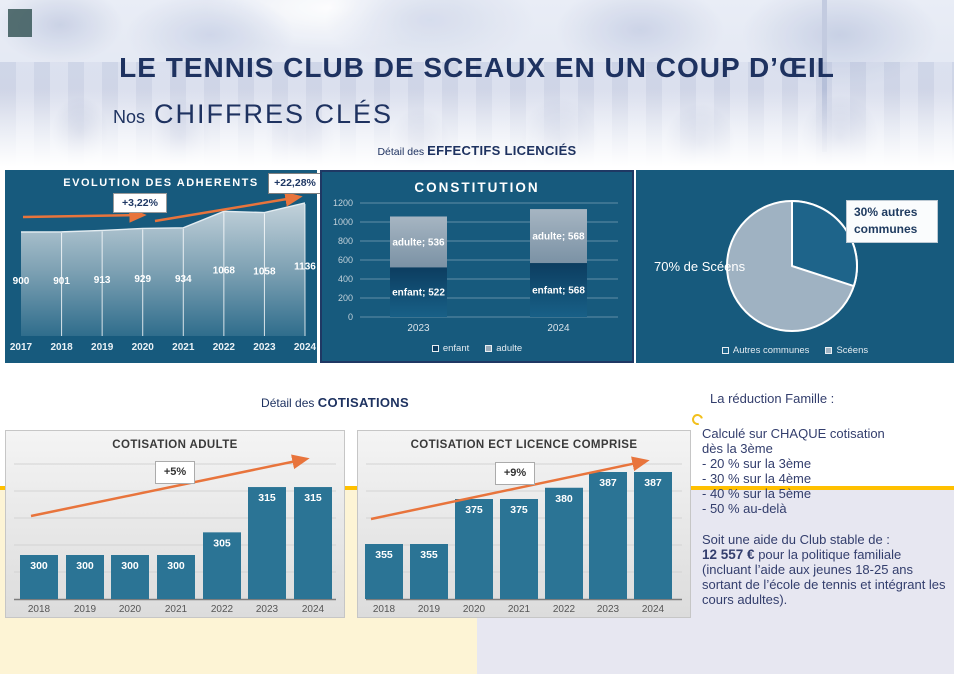 The width and height of the screenshot is (954, 674). Describe the element at coordinates (477, 187) in the screenshot. I see `constitution-chart-title: CONSTITUTION` at that location.